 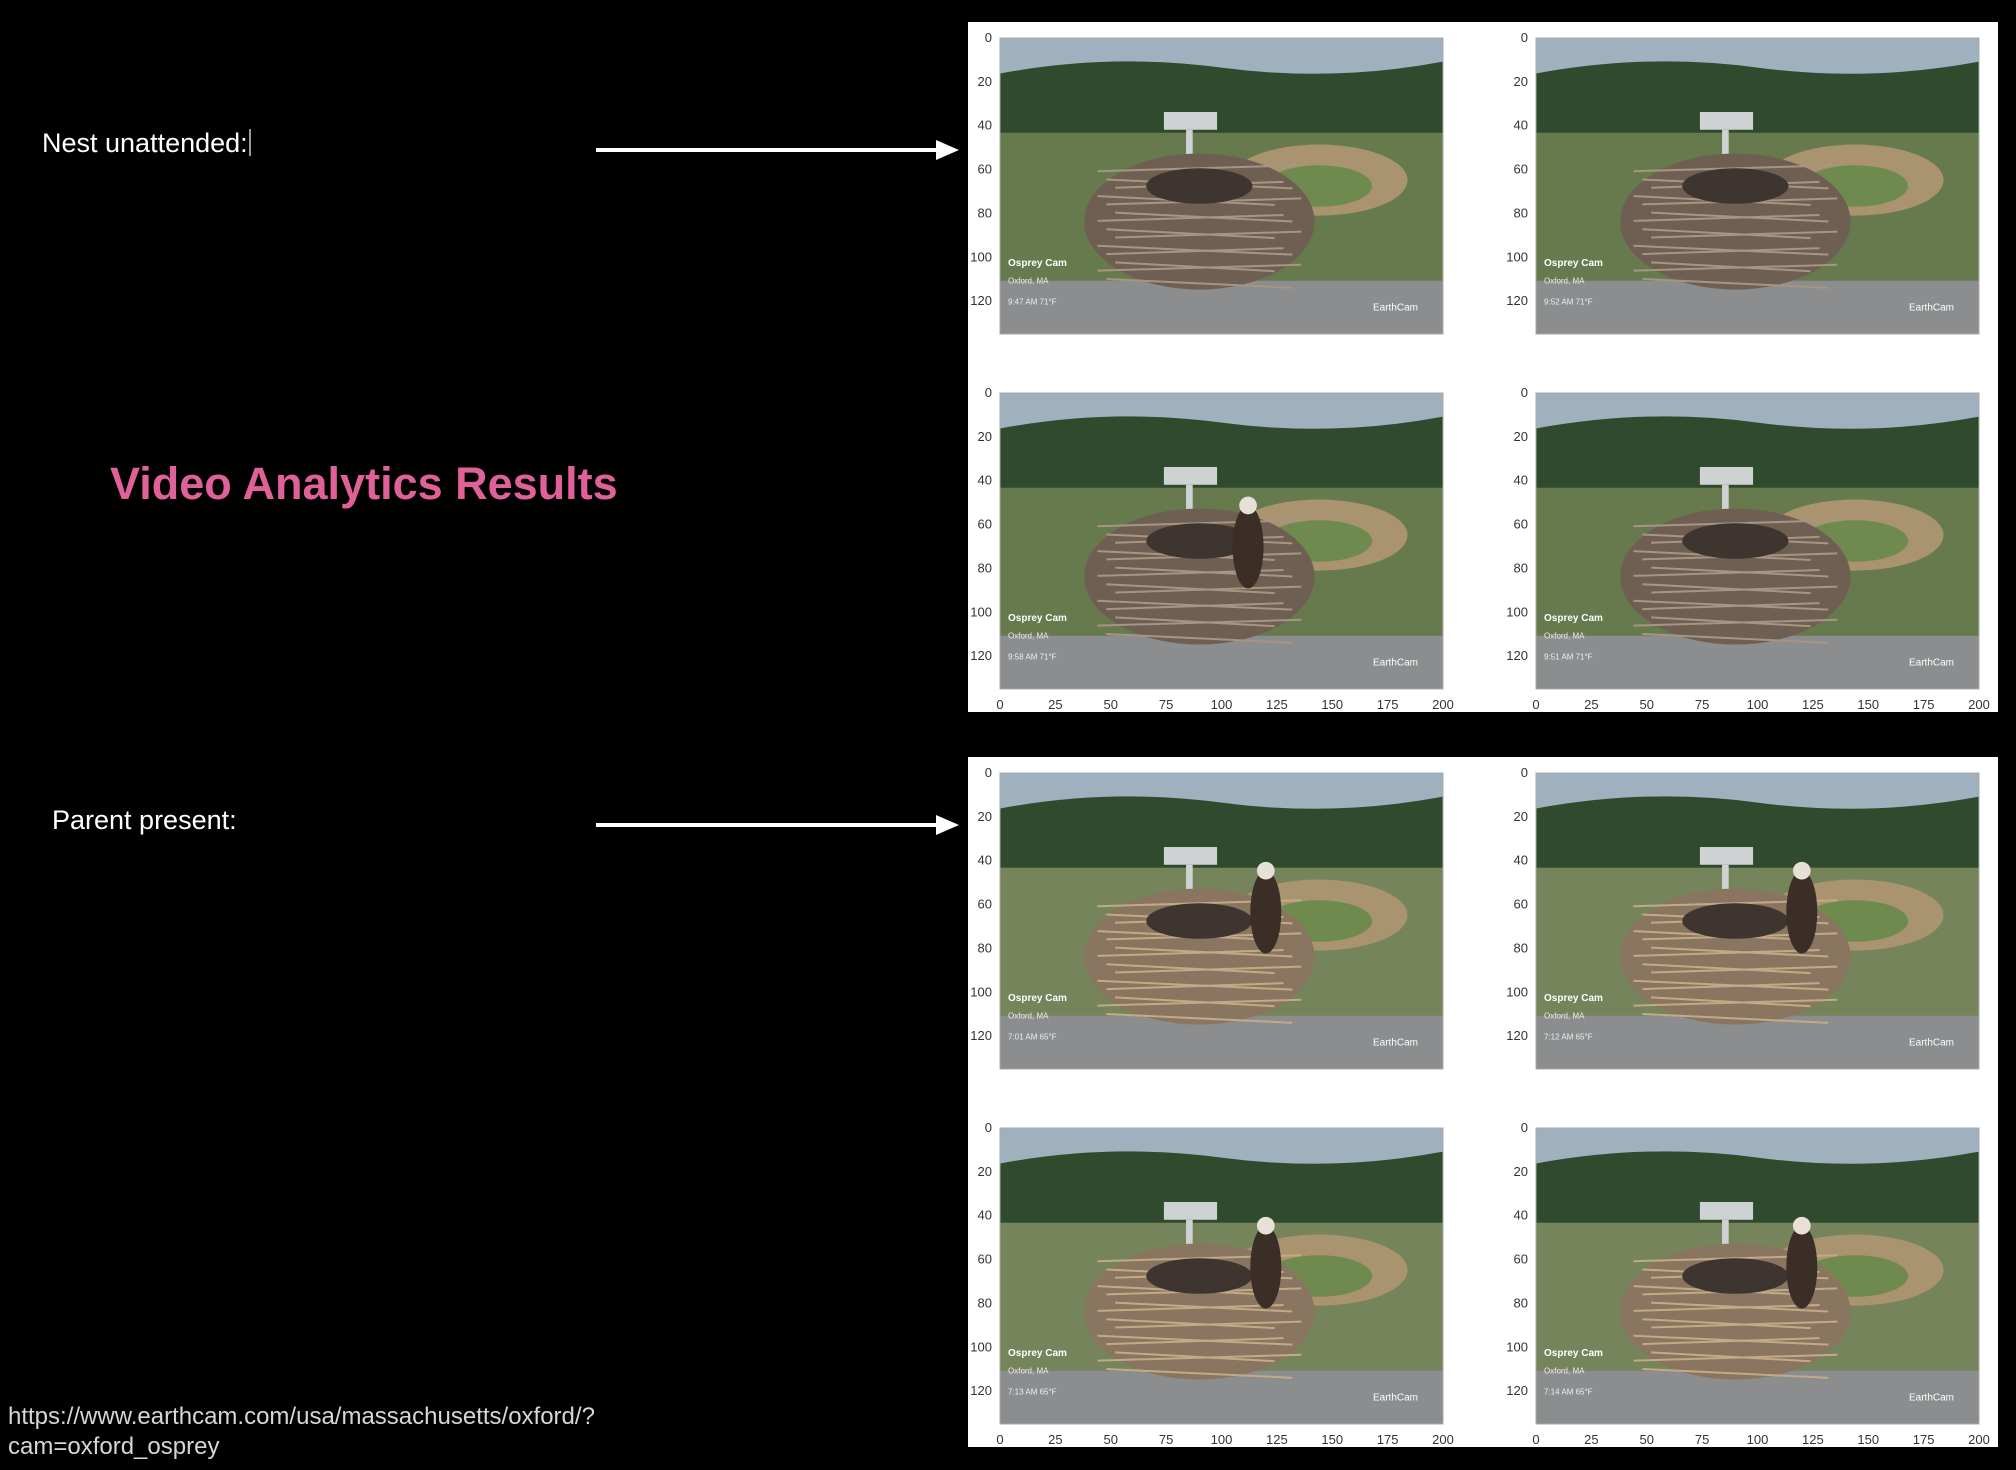 I want to click on right-arrow-icon, so click(x=777, y=825).